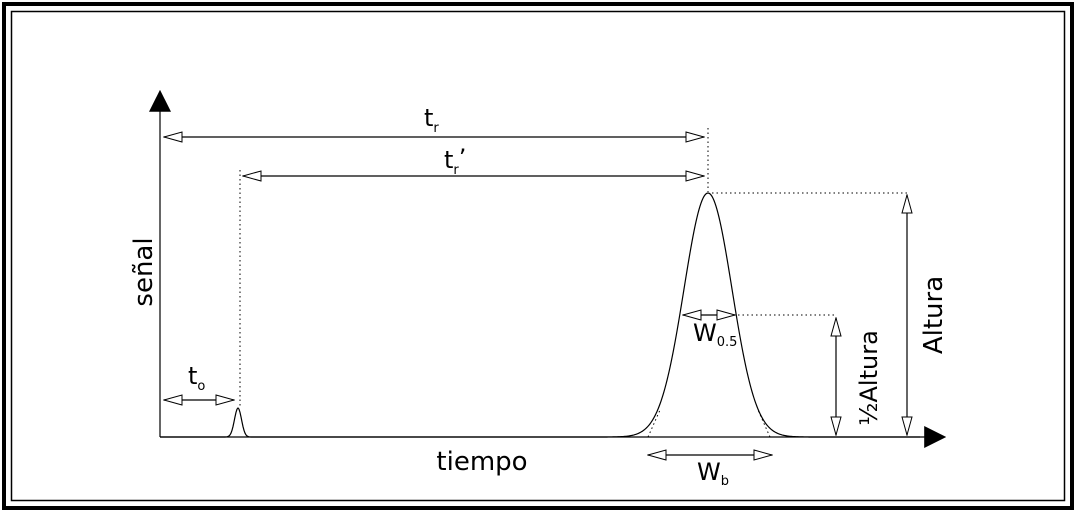 The image size is (1076, 512). I want to click on tangent-left, so click(654, 423).